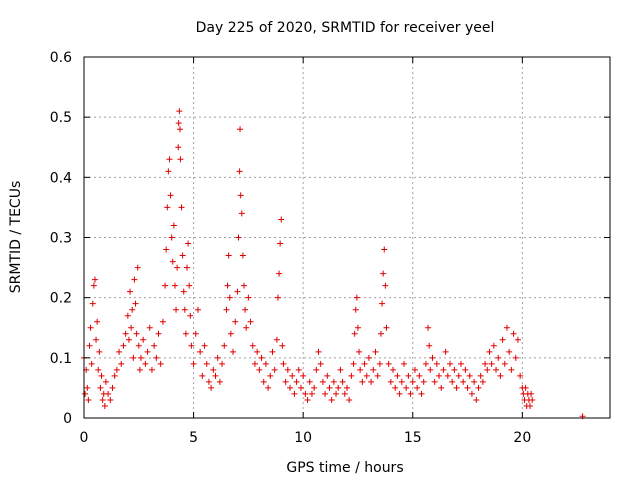  Describe the element at coordinates (61, 238) in the screenshot. I see `y-tick-labels: 0 0.1 0.2 0.3 0.4 0.5 0.6` at that location.